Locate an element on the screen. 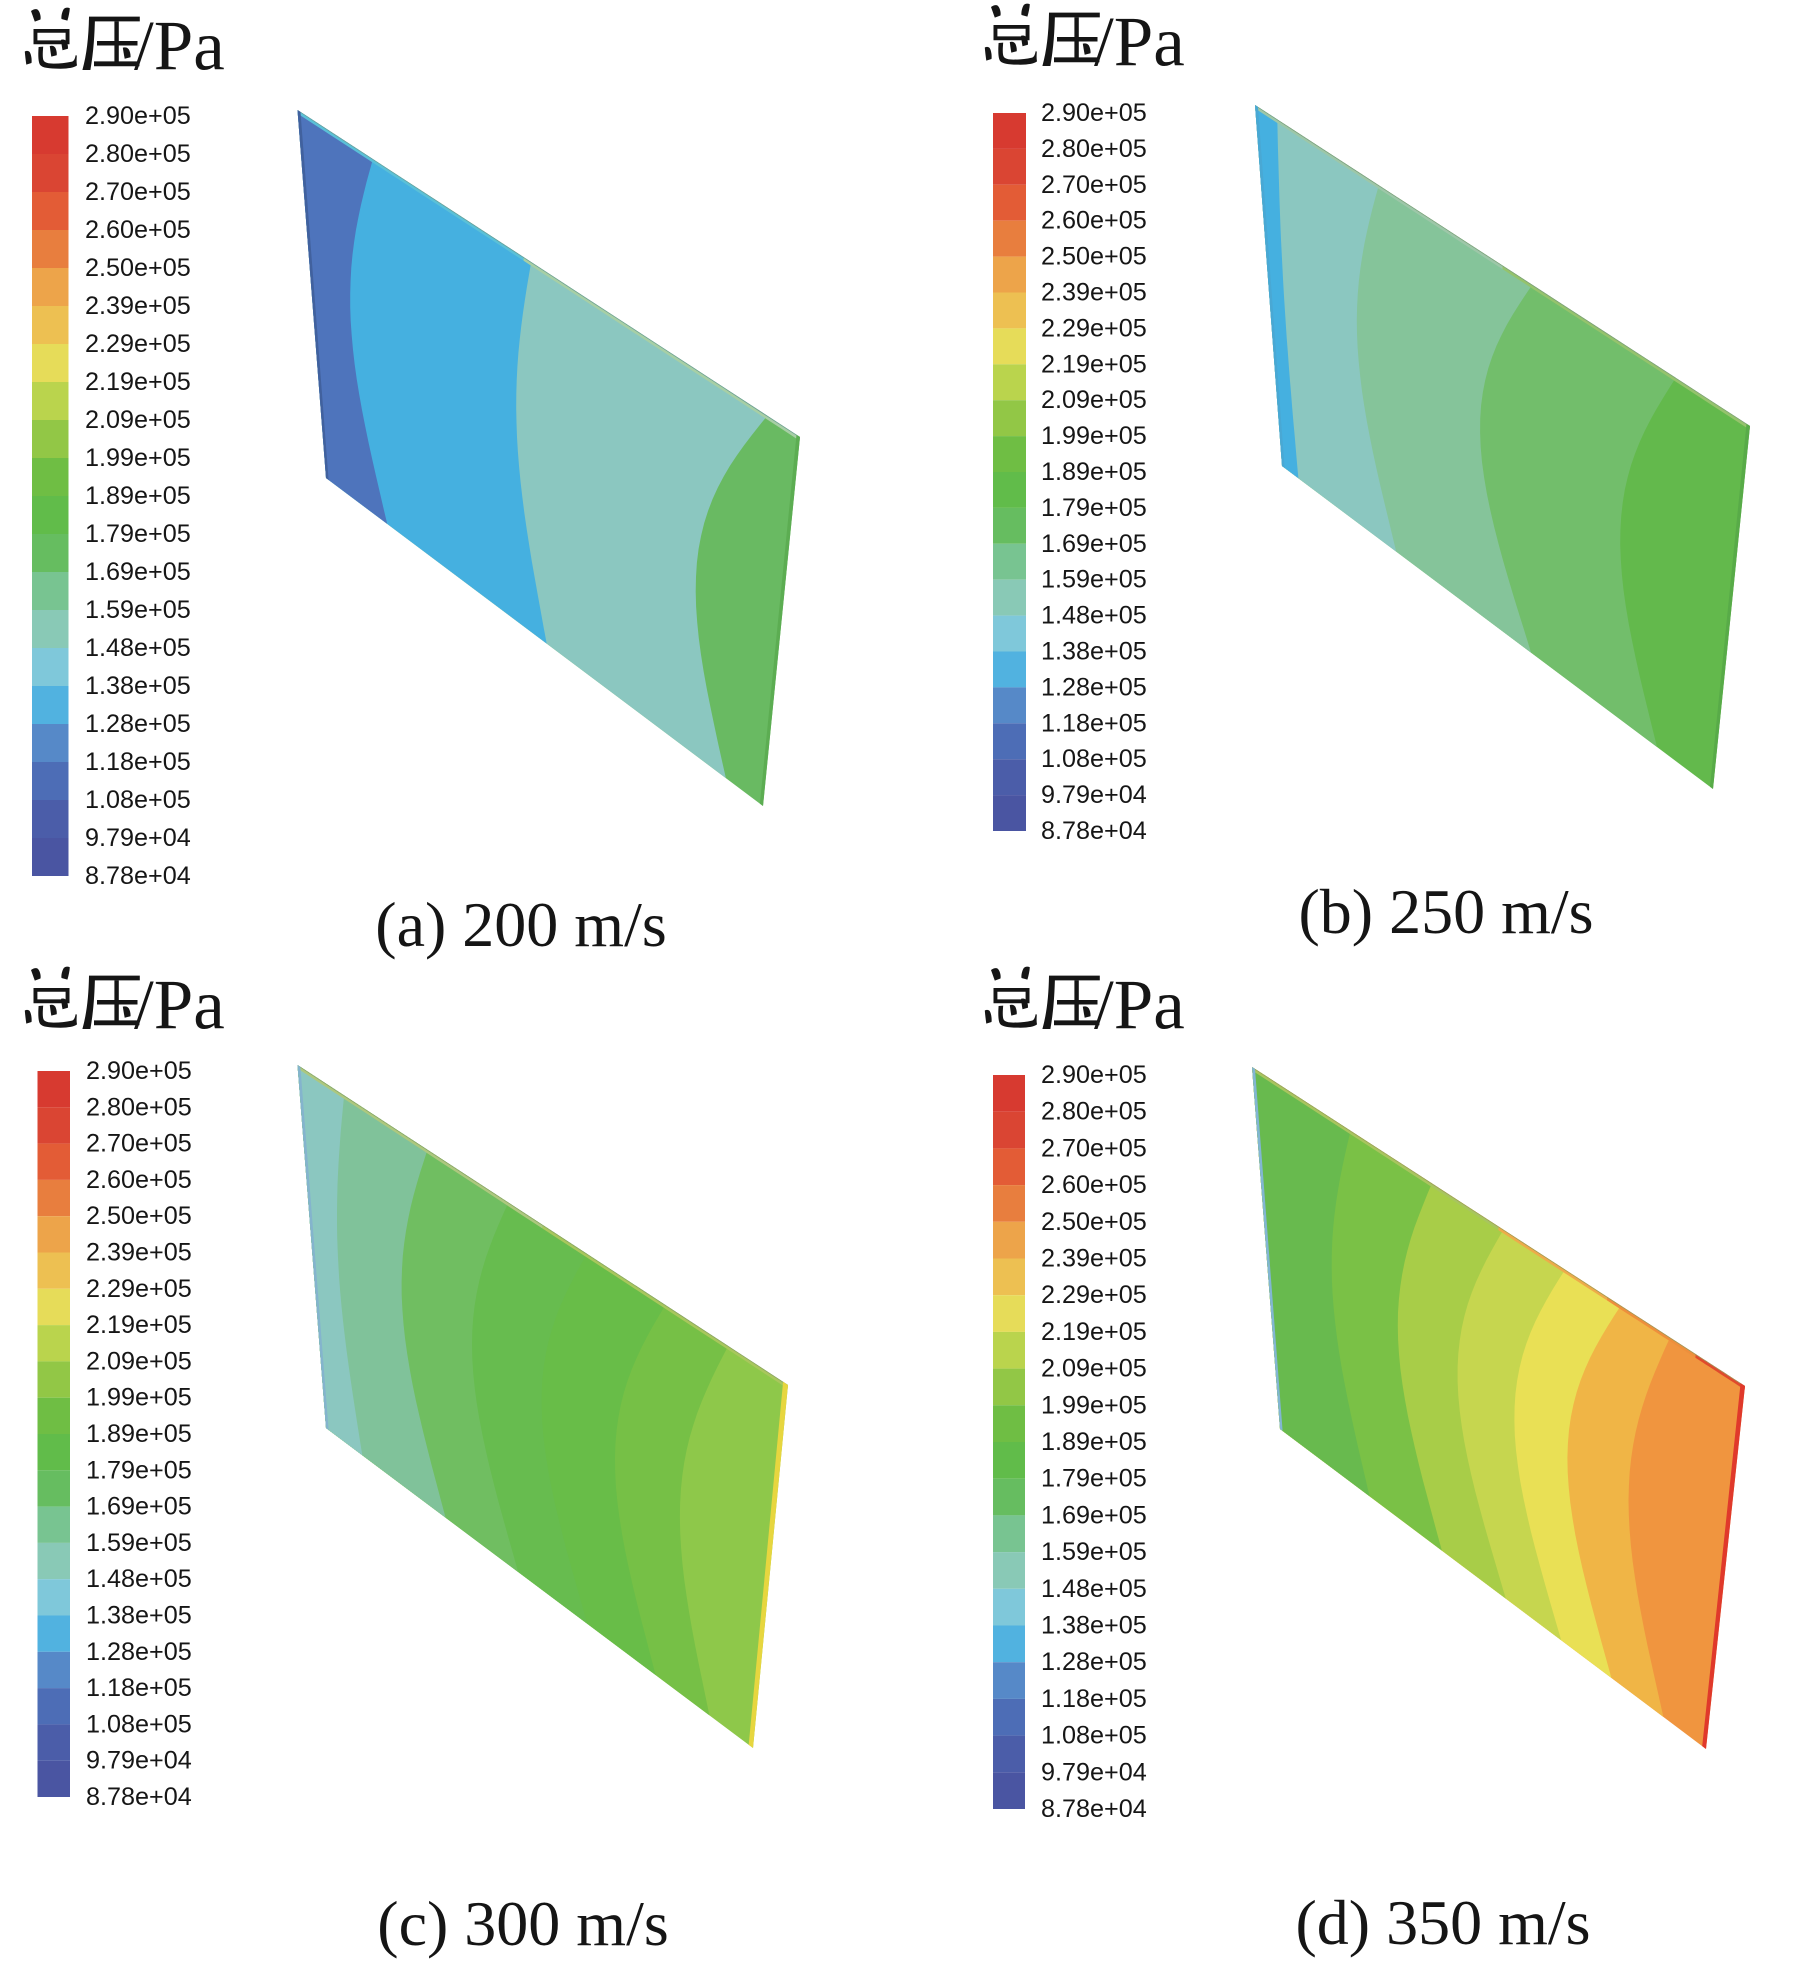 The image size is (1819, 1980). svg-text: (b) 250 m/s is located at coordinates (1445, 911).